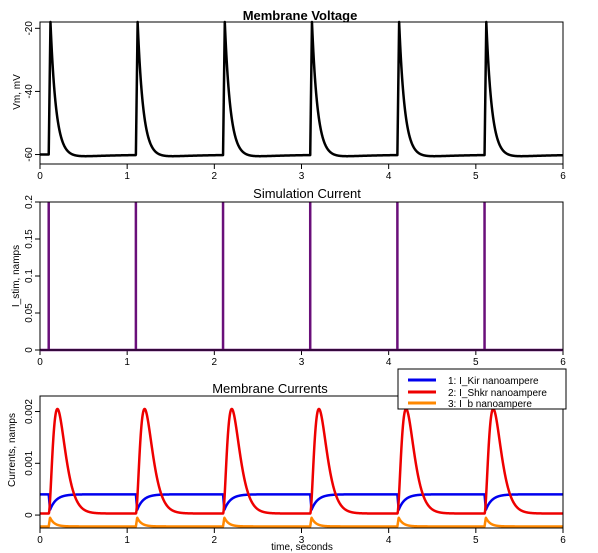  I want to click on y-tick-label: -40, so click(29, 91).